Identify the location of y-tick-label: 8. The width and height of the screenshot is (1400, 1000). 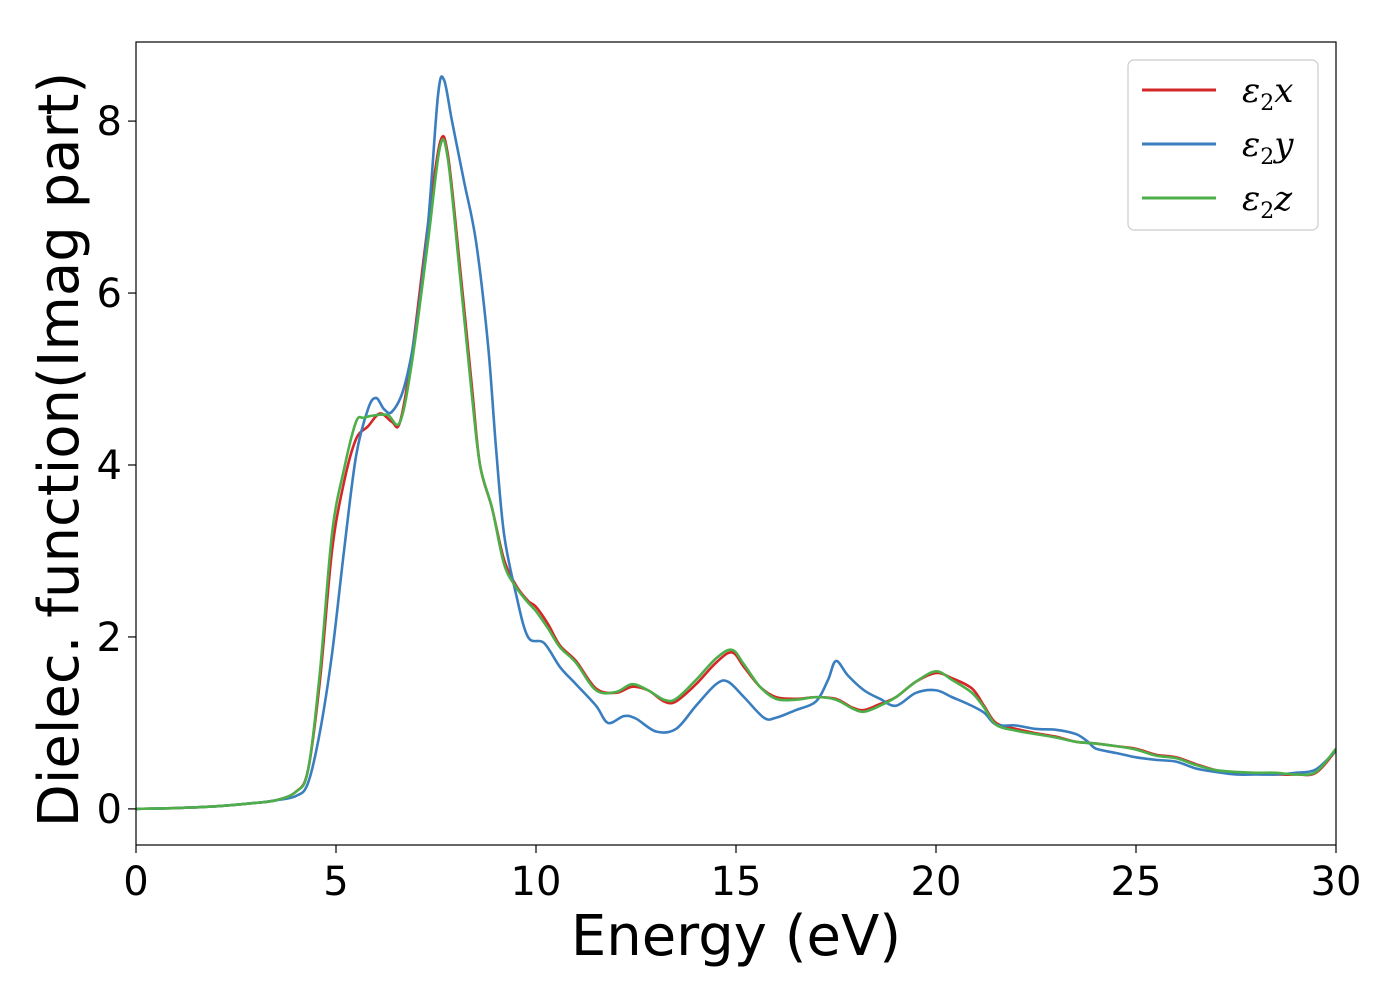
(109, 122).